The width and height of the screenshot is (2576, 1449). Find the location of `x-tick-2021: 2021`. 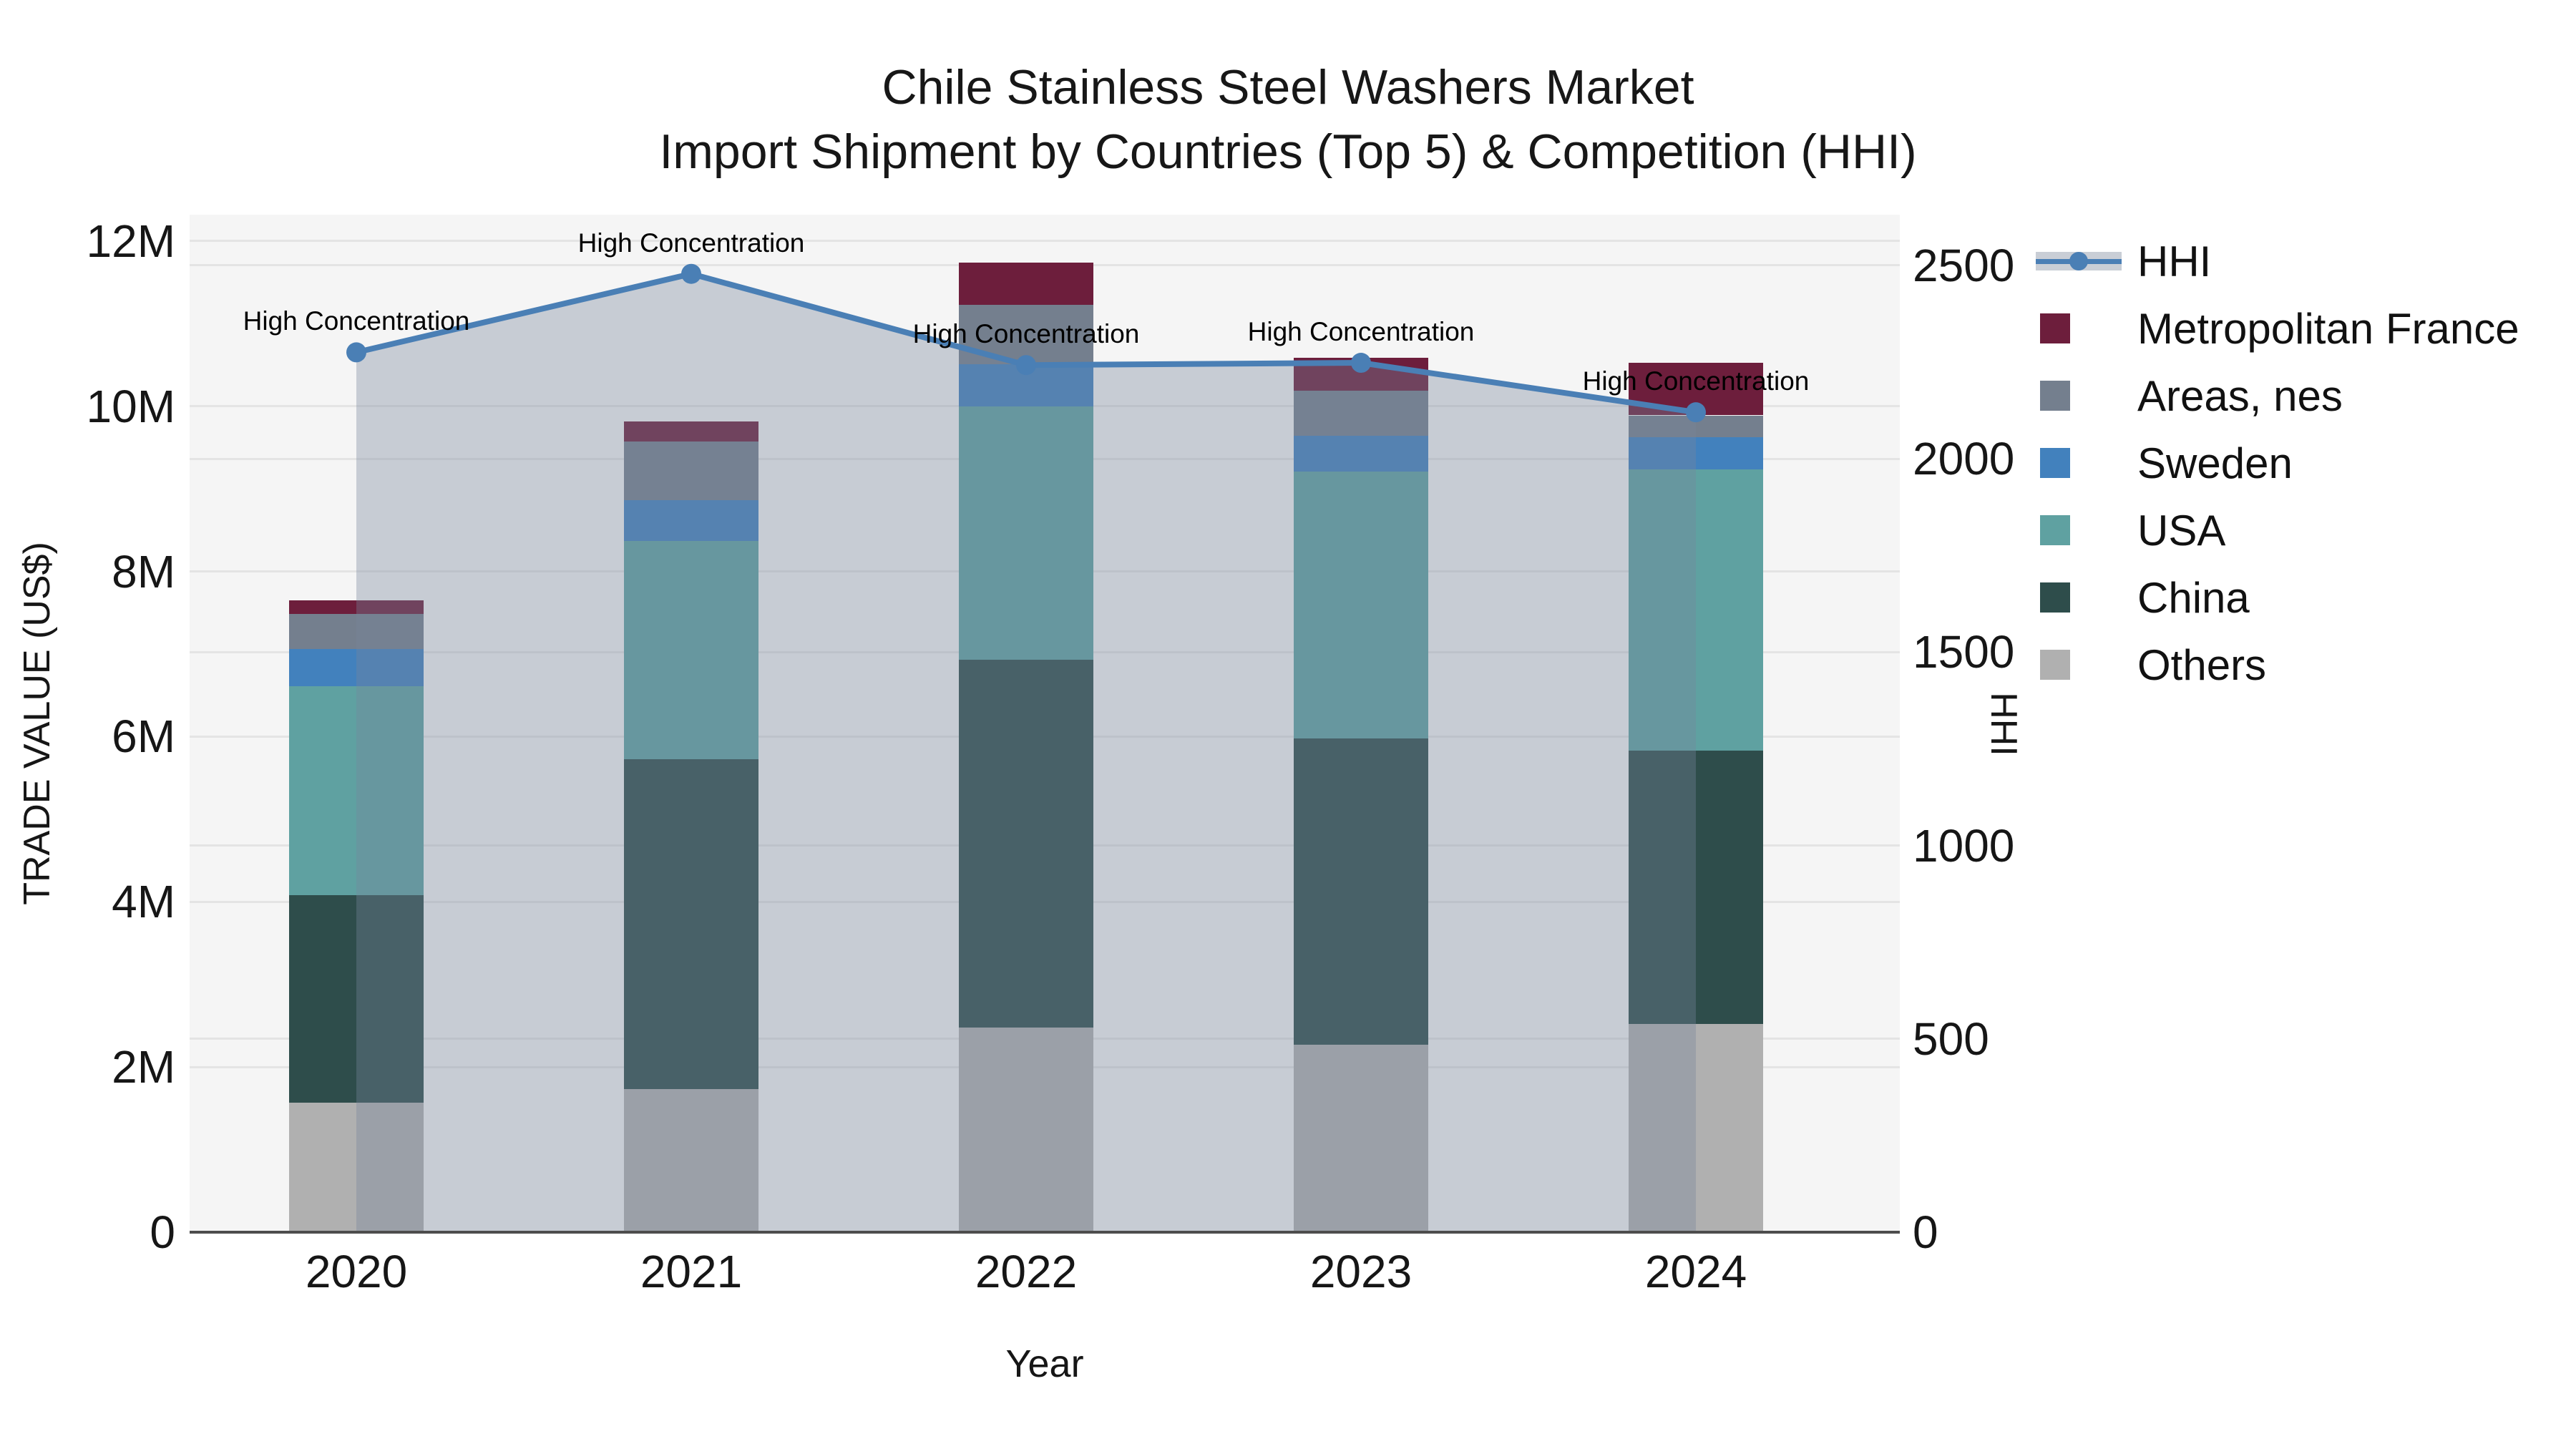

x-tick-2021: 2021 is located at coordinates (691, 1271).